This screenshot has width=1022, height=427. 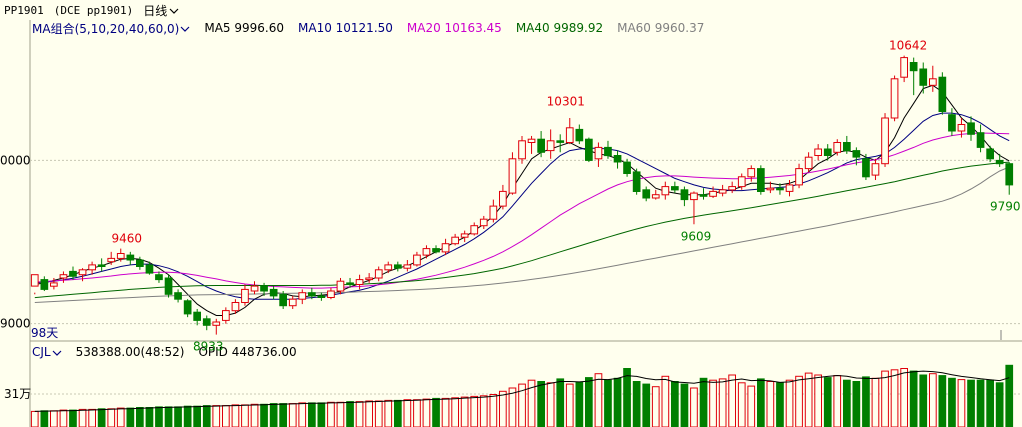 What do you see at coordinates (661, 28) in the screenshot?
I see `ma60-value: MA60 9960.37` at bounding box center [661, 28].